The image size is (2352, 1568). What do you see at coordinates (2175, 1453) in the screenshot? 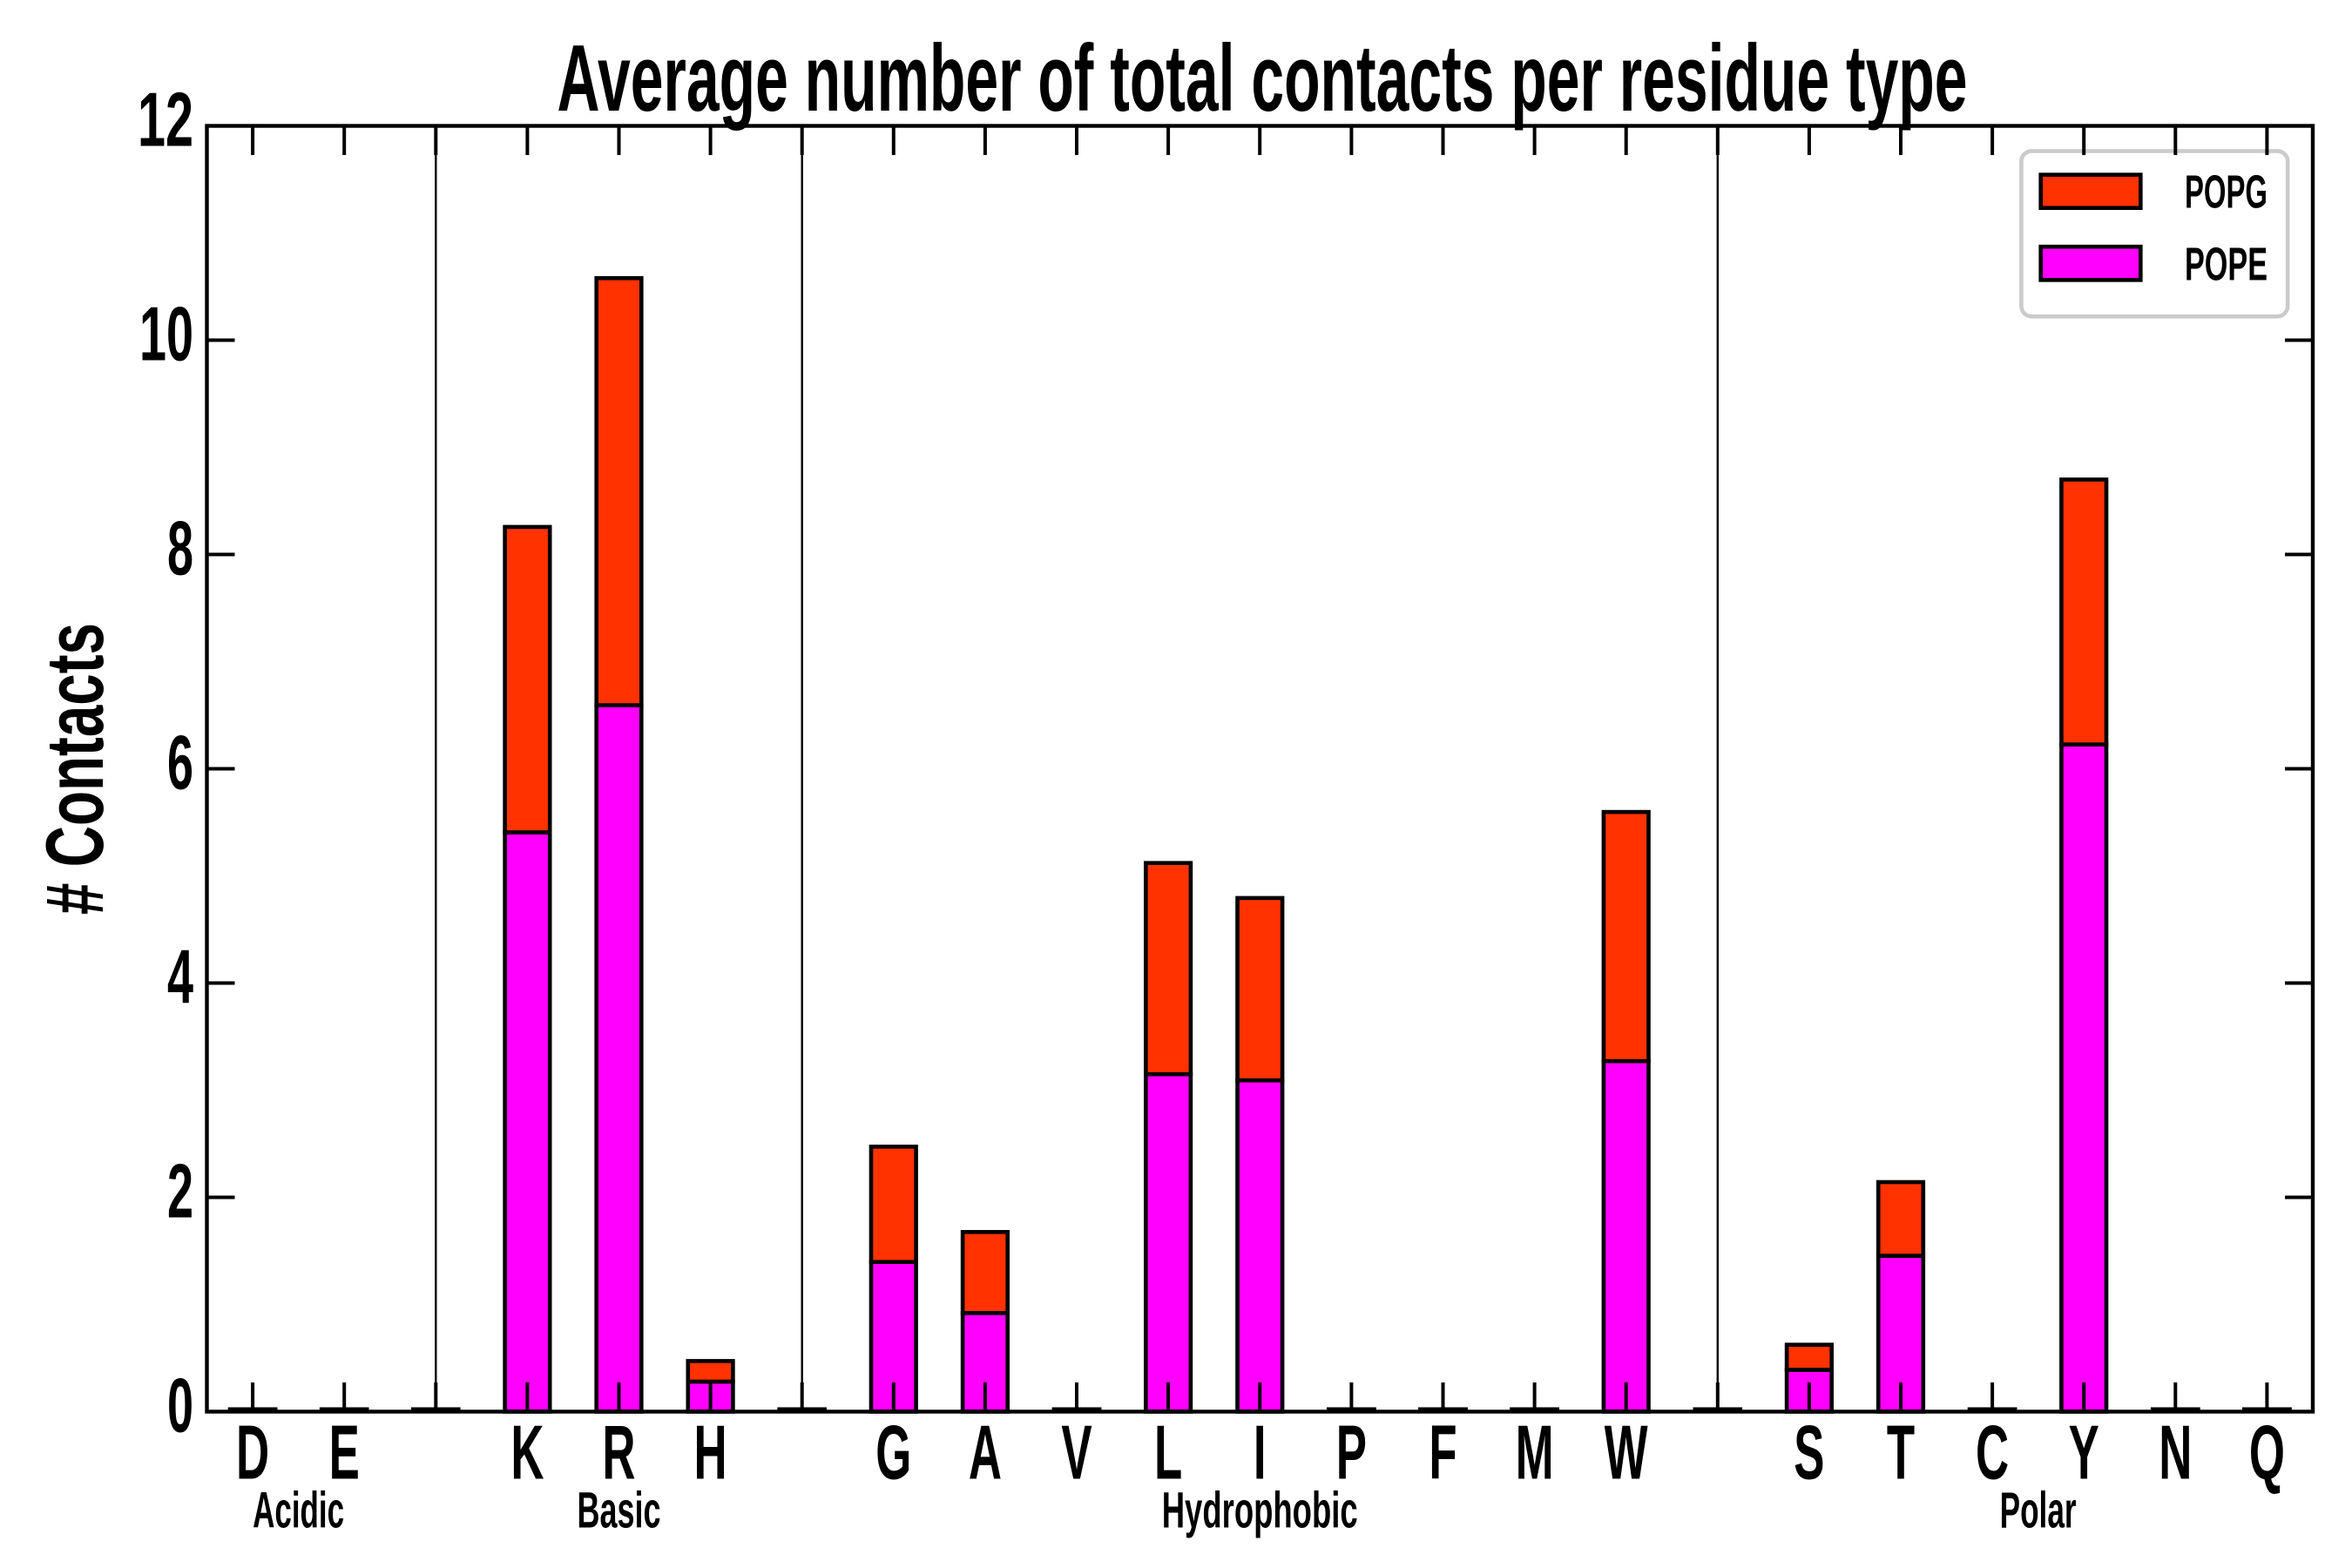
I see `svg-text: N` at bounding box center [2175, 1453].